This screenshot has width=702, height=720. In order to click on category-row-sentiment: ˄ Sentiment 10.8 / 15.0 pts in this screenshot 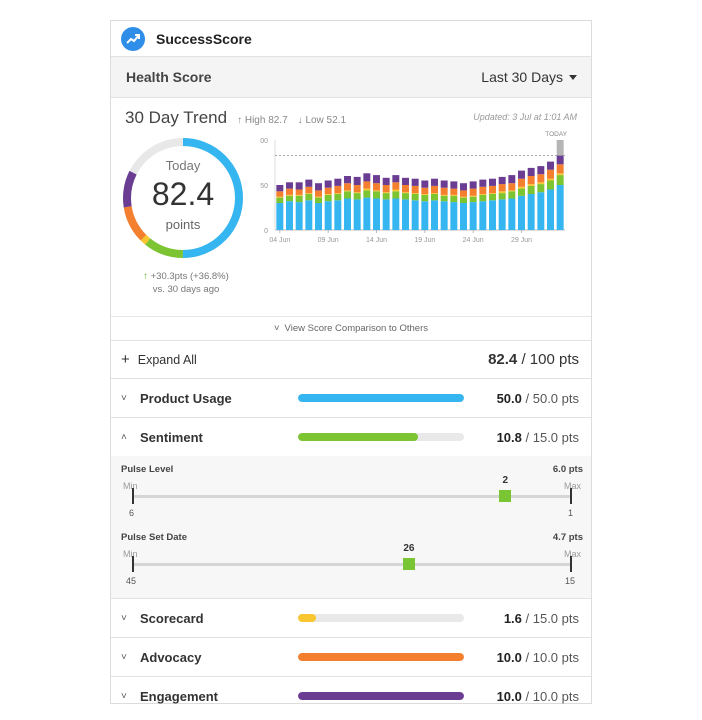, I will do `click(351, 437)`.